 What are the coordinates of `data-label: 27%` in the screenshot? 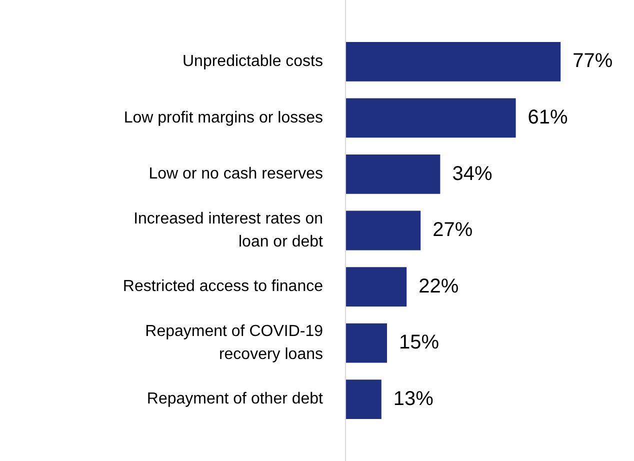 It's located at (452, 230).